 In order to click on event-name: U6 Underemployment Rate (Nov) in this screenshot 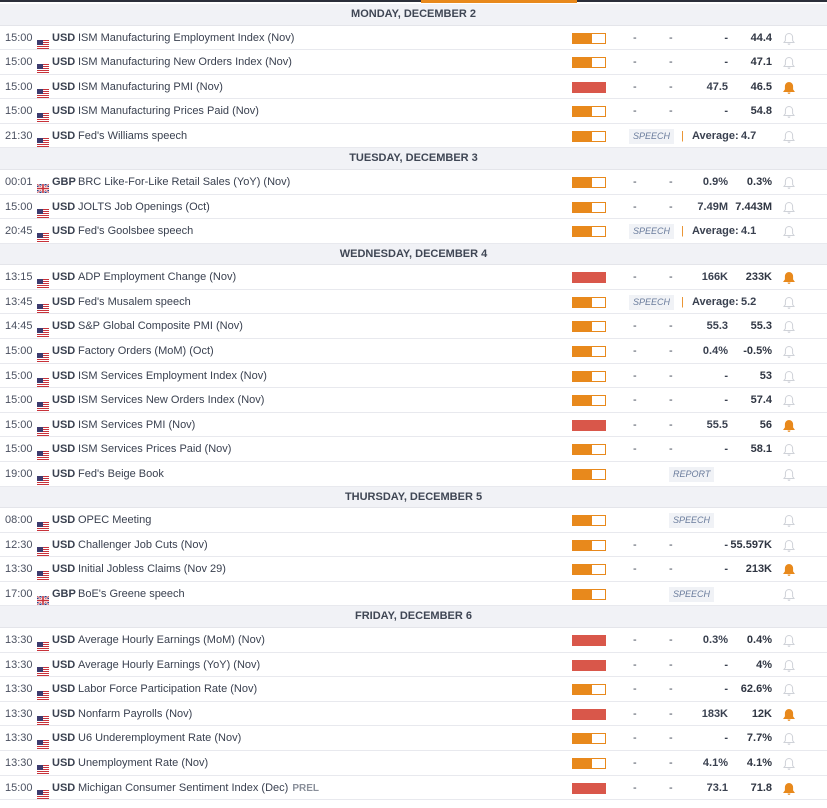, I will do `click(159, 738)`.